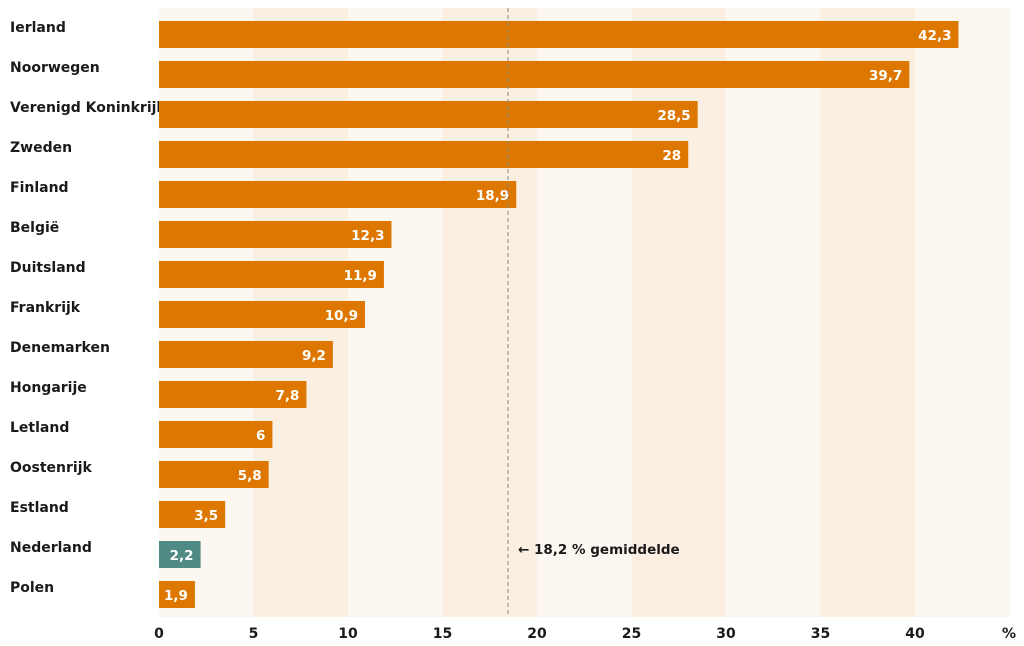  What do you see at coordinates (55, 68) in the screenshot?
I see `category-label: Noorwegen` at bounding box center [55, 68].